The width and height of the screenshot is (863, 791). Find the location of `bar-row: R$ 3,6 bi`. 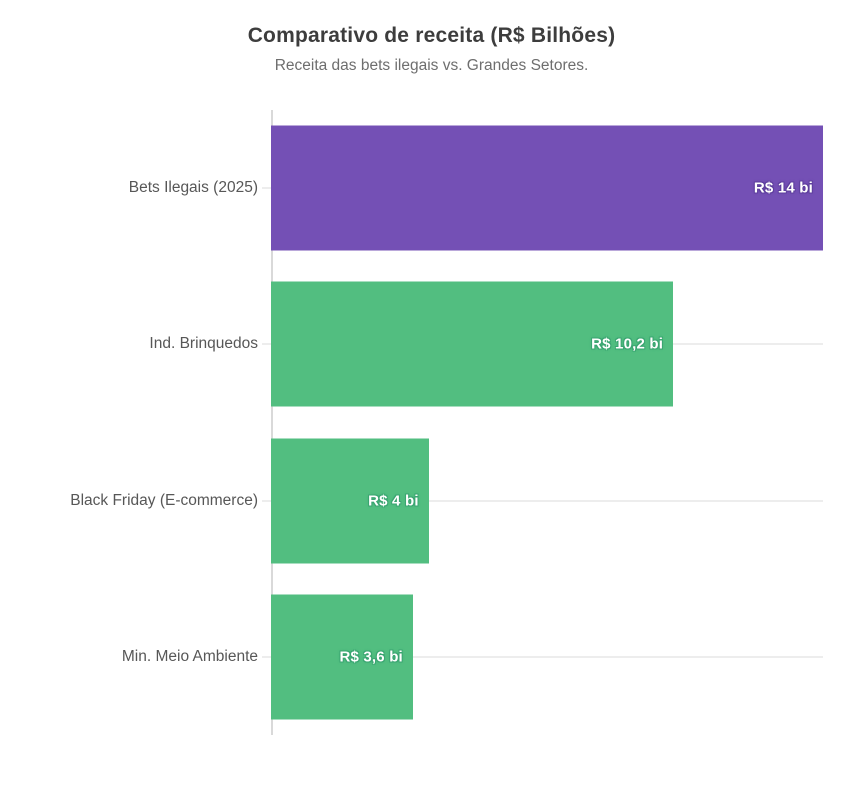

bar-row: R$ 3,6 bi is located at coordinates (542, 657).